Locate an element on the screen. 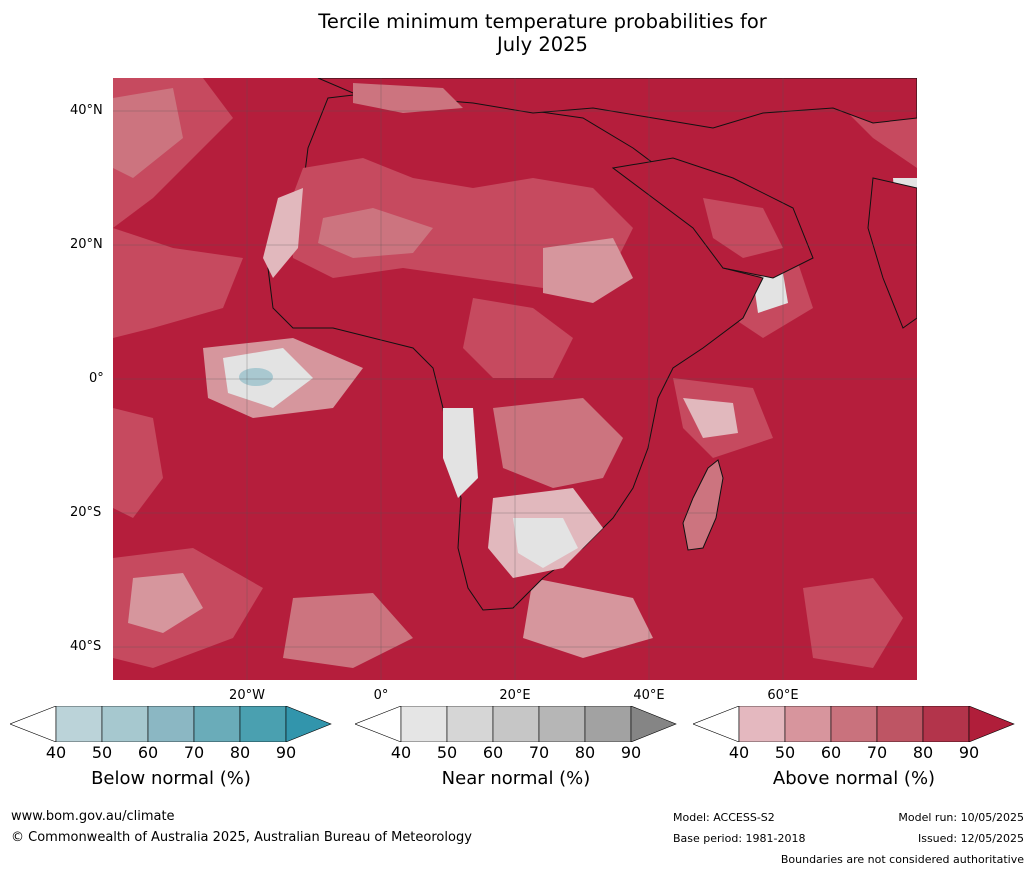 This screenshot has width=1035, height=873. colorbar-above-normal is located at coordinates (854, 724).